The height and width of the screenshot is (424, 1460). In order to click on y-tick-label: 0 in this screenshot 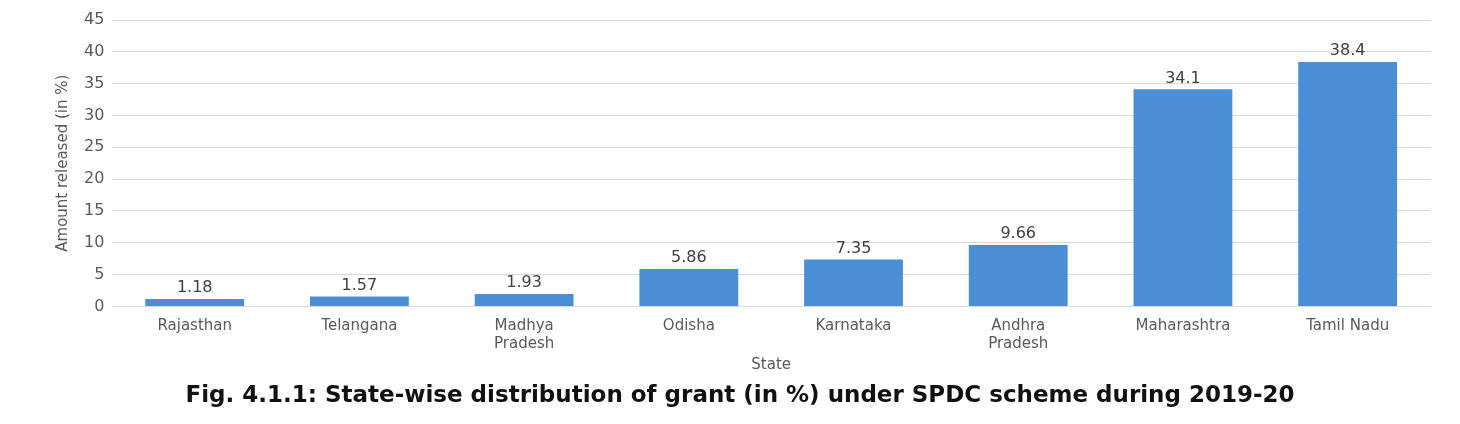, I will do `click(99, 305)`.